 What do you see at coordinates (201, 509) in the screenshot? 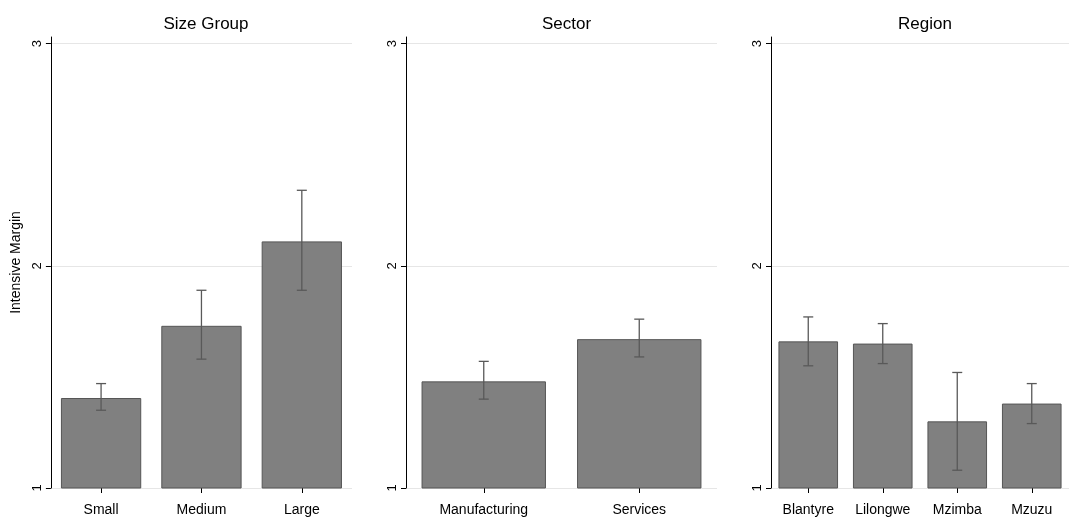
I see `x-tick-label: Medium` at bounding box center [201, 509].